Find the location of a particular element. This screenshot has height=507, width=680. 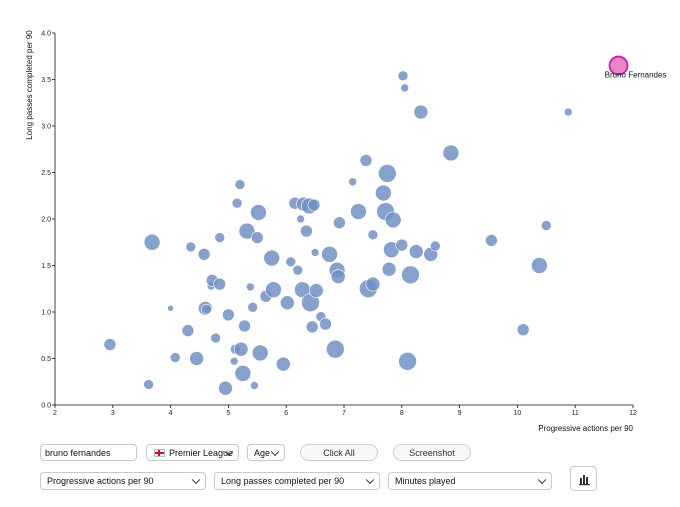

england-flag-icon is located at coordinates (159, 452).